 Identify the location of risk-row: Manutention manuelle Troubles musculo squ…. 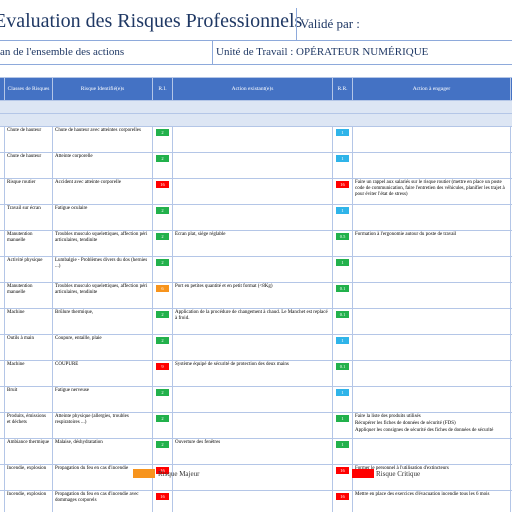
(256, 295).